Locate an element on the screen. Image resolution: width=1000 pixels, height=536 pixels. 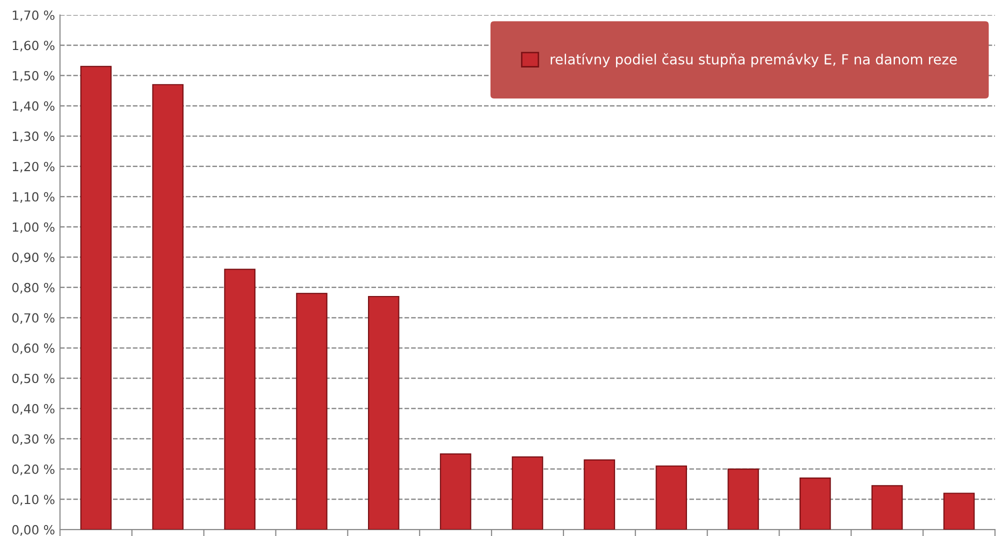
legend-label: relatívny podiel času stupňa premávky E, F na danom reze is located at coordinates (753, 60).